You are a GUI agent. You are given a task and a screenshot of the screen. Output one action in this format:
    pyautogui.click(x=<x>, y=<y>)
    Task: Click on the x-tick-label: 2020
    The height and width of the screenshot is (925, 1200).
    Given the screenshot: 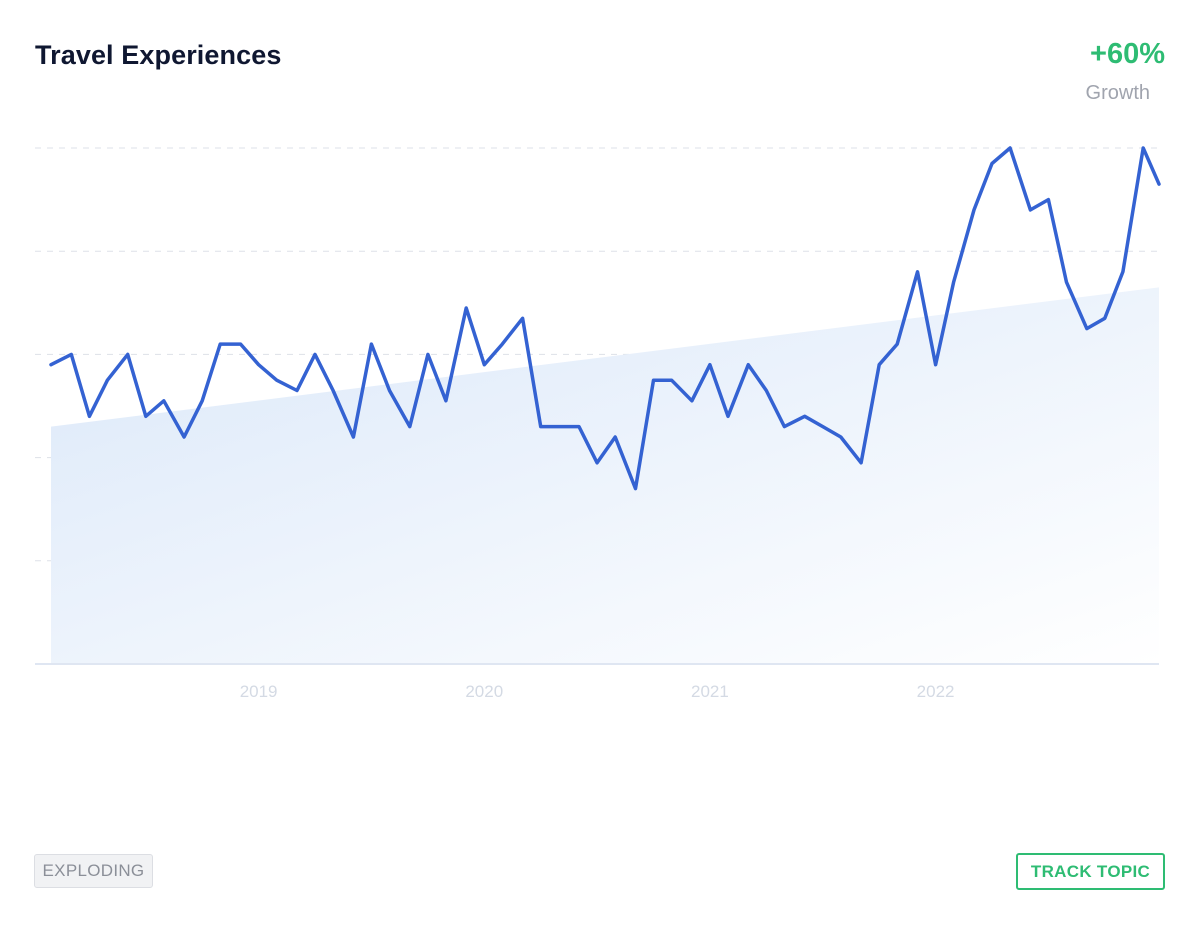 What is the action you would take?
    pyautogui.click(x=484, y=691)
    